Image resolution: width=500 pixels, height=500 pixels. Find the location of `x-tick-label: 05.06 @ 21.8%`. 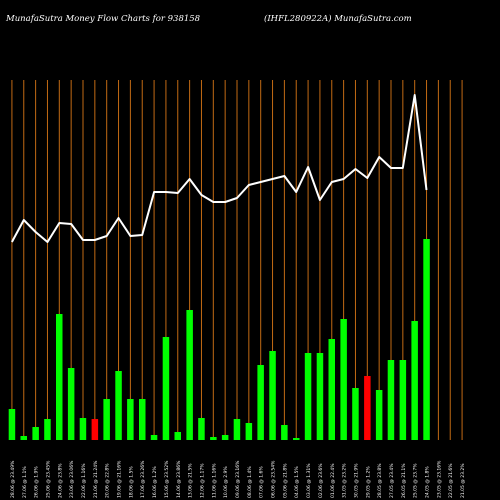

x-tick-label: 05.06 @ 21.8% is located at coordinates (285, 480).